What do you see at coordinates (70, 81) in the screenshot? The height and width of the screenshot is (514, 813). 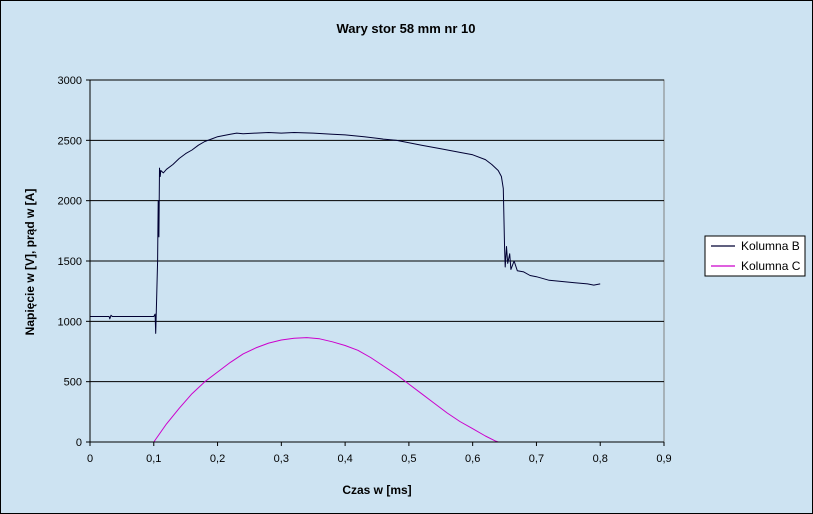 I see `y-tick-label: 3000` at bounding box center [70, 81].